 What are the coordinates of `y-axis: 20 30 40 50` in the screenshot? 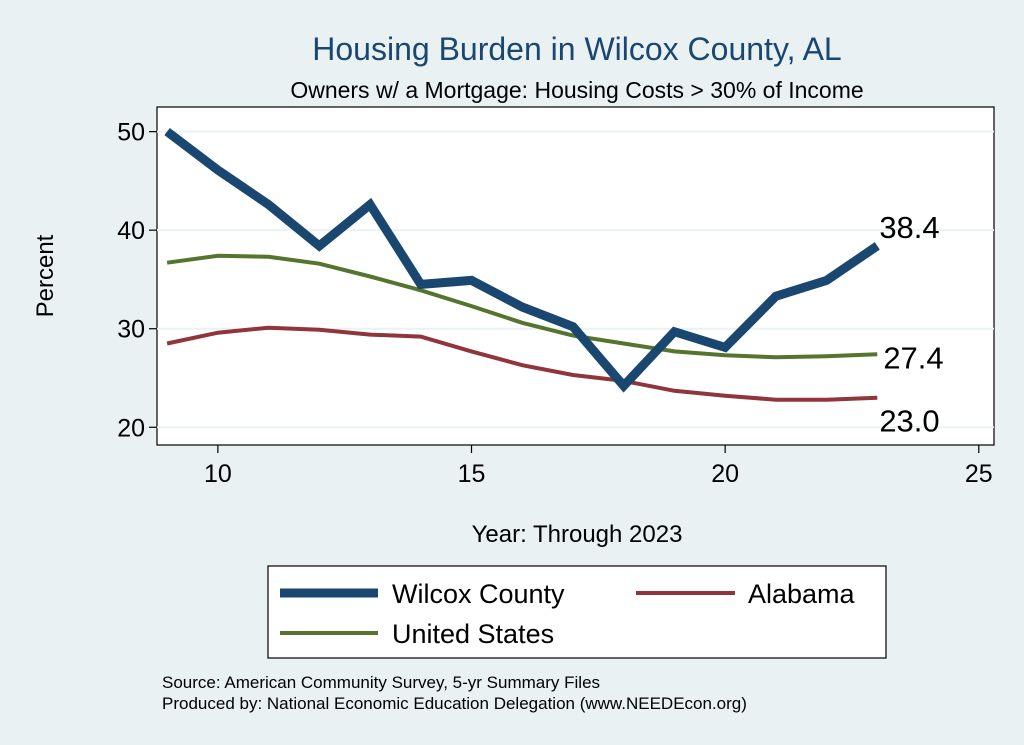 It's located at (137, 280).